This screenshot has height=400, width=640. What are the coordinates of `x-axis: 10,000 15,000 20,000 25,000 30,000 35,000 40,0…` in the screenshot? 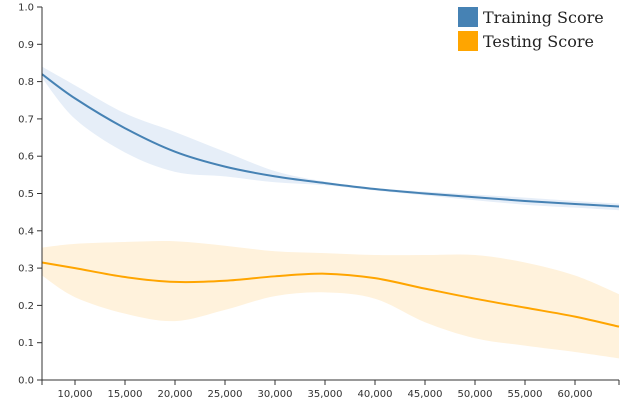 It's located at (330, 389).